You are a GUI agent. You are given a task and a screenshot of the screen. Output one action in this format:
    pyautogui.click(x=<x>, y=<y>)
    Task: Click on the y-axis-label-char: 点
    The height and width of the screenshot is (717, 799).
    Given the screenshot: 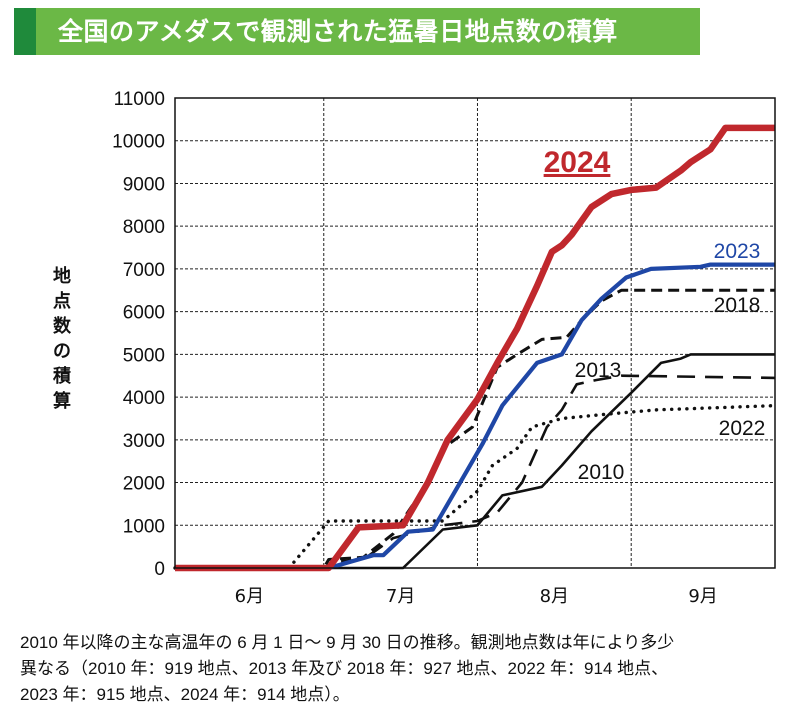 What is the action you would take?
    pyautogui.click(x=62, y=301)
    